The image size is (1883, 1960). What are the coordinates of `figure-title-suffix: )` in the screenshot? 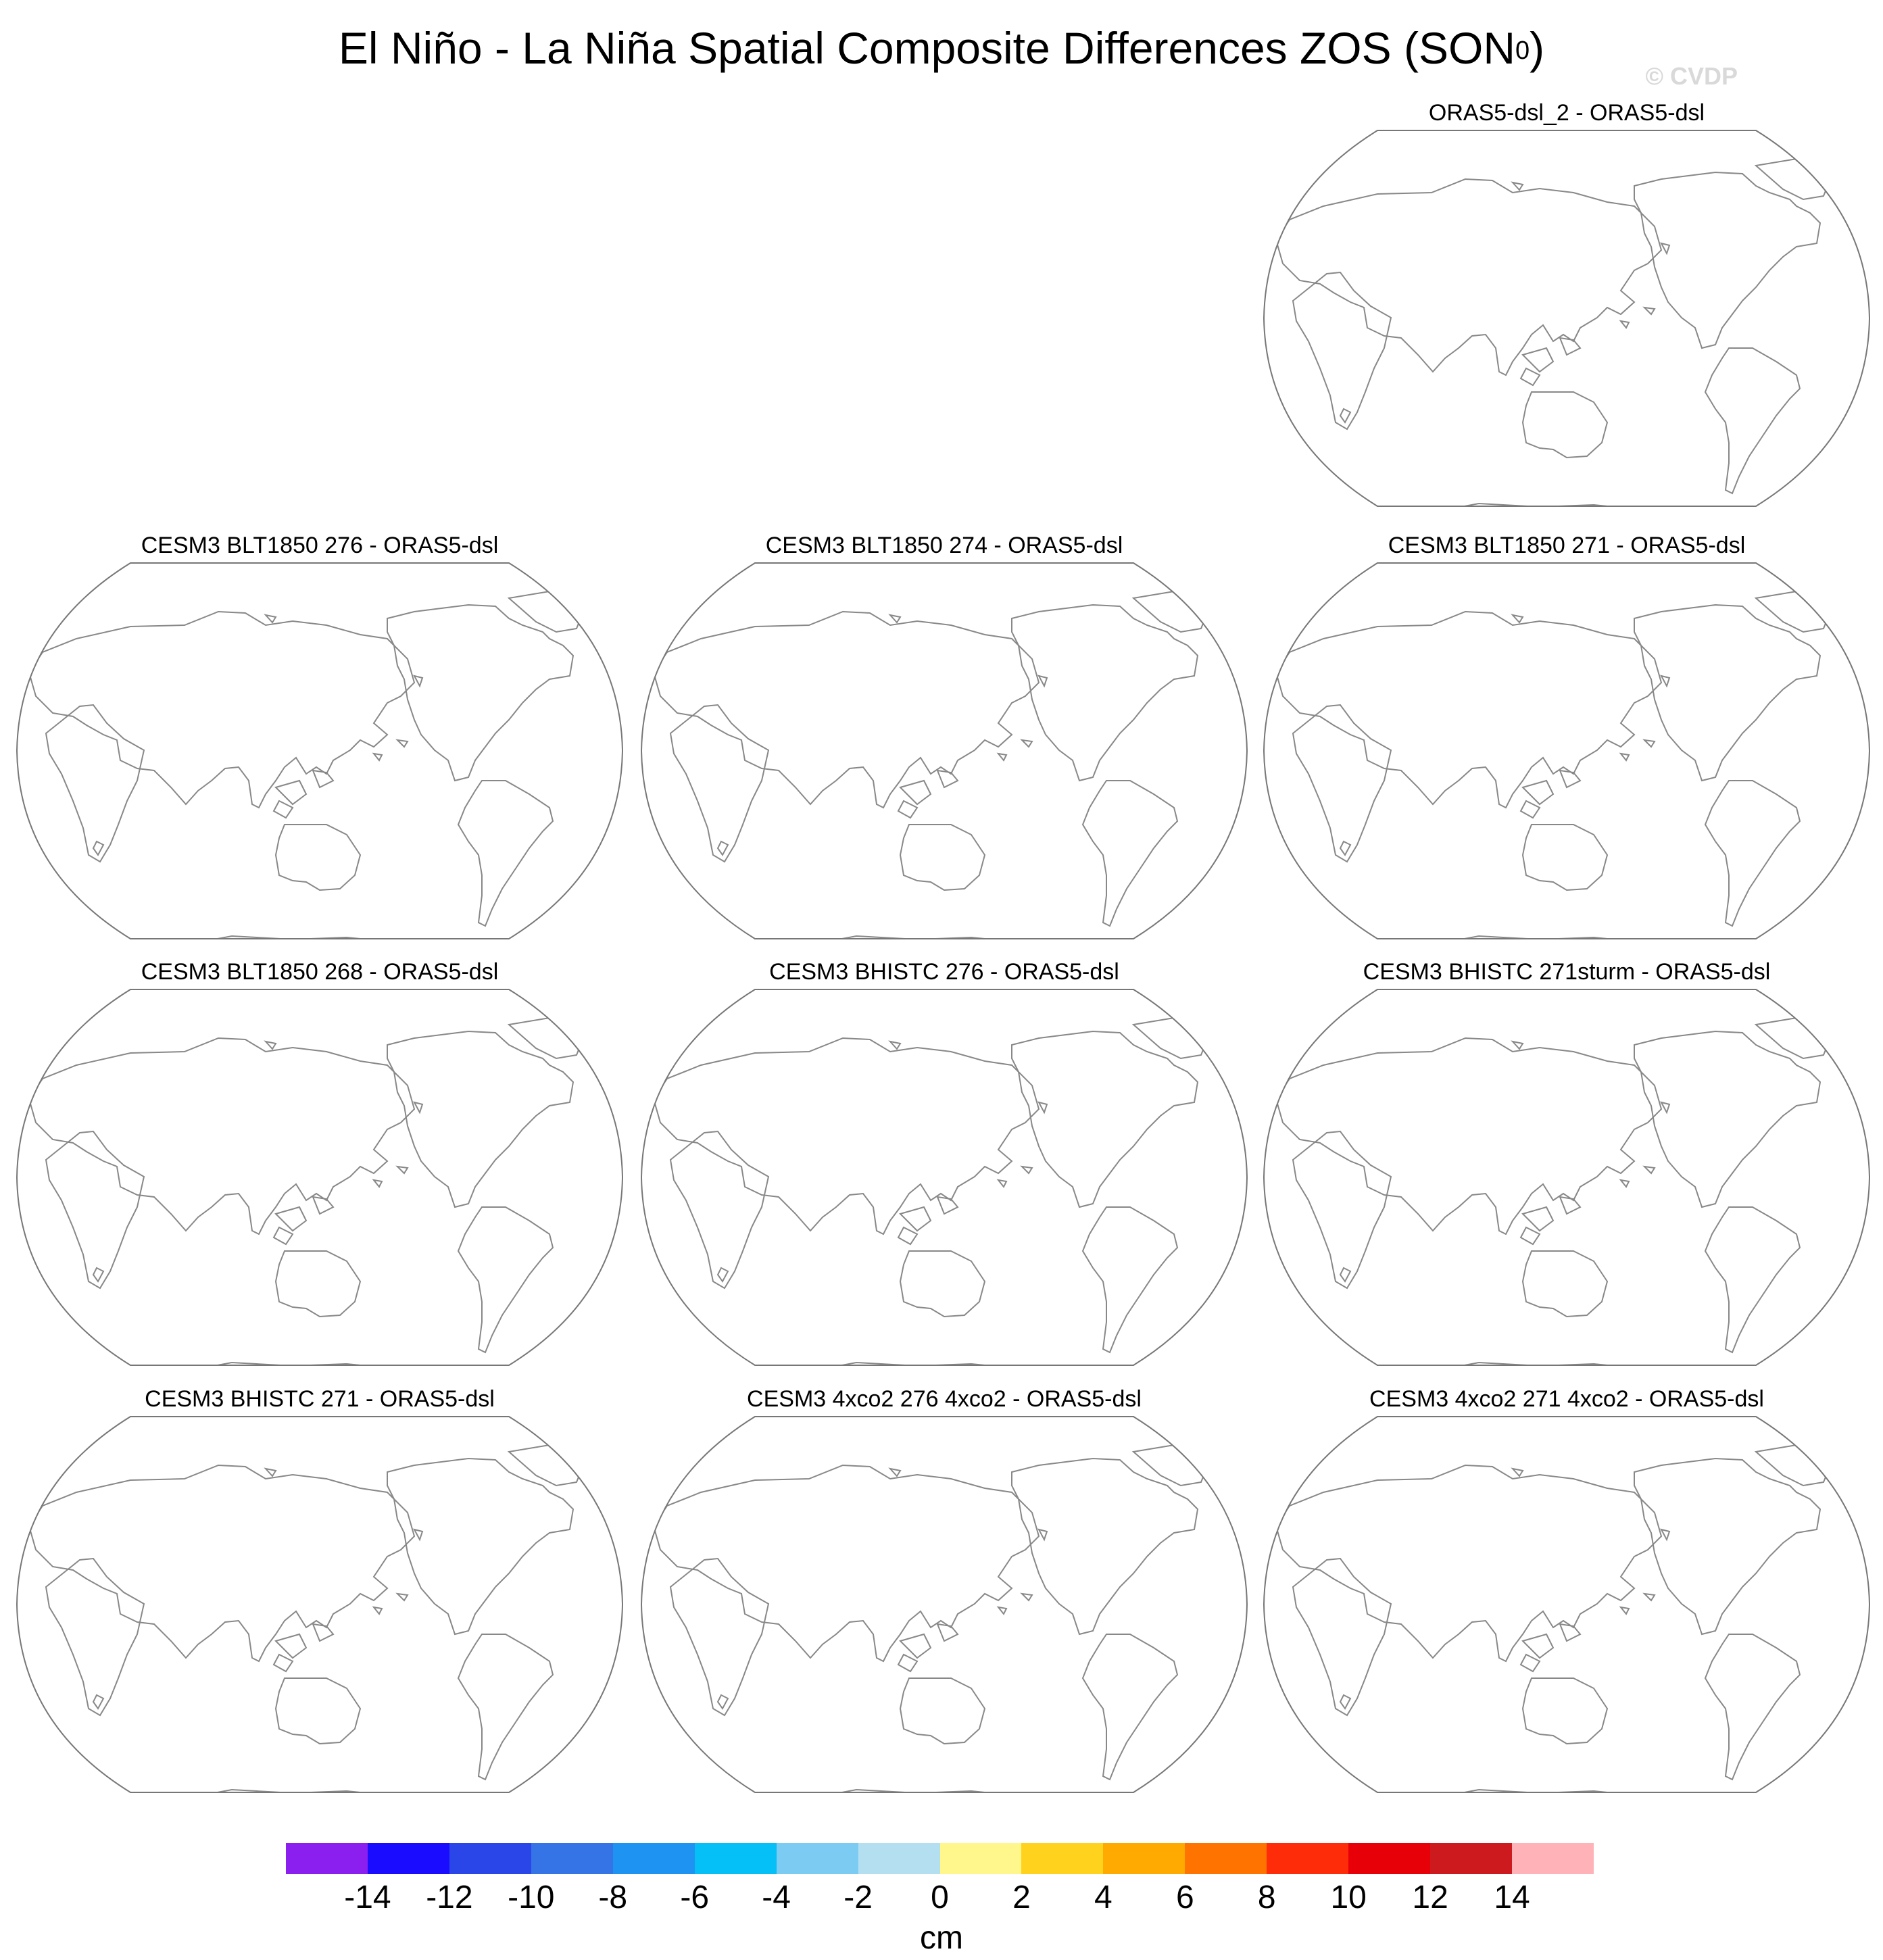 It's located at (1537, 48).